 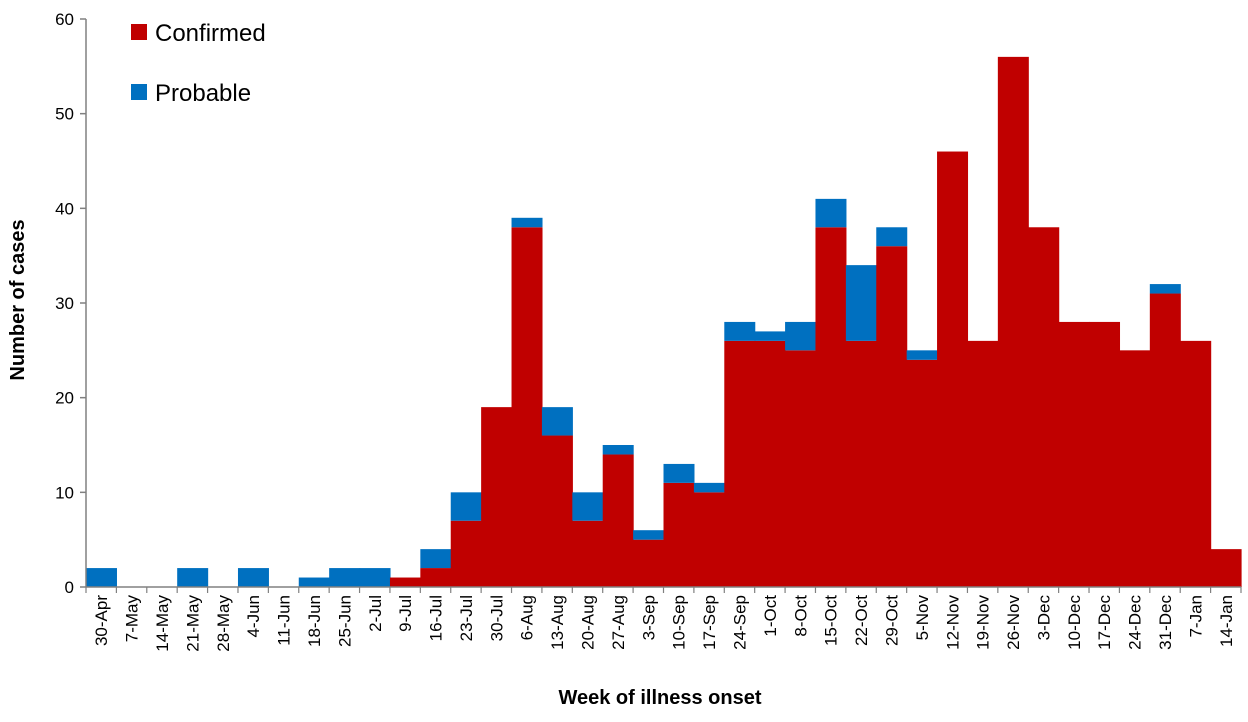 What do you see at coordinates (405, 613) in the screenshot?
I see `x-tick-label: 9-Jul` at bounding box center [405, 613].